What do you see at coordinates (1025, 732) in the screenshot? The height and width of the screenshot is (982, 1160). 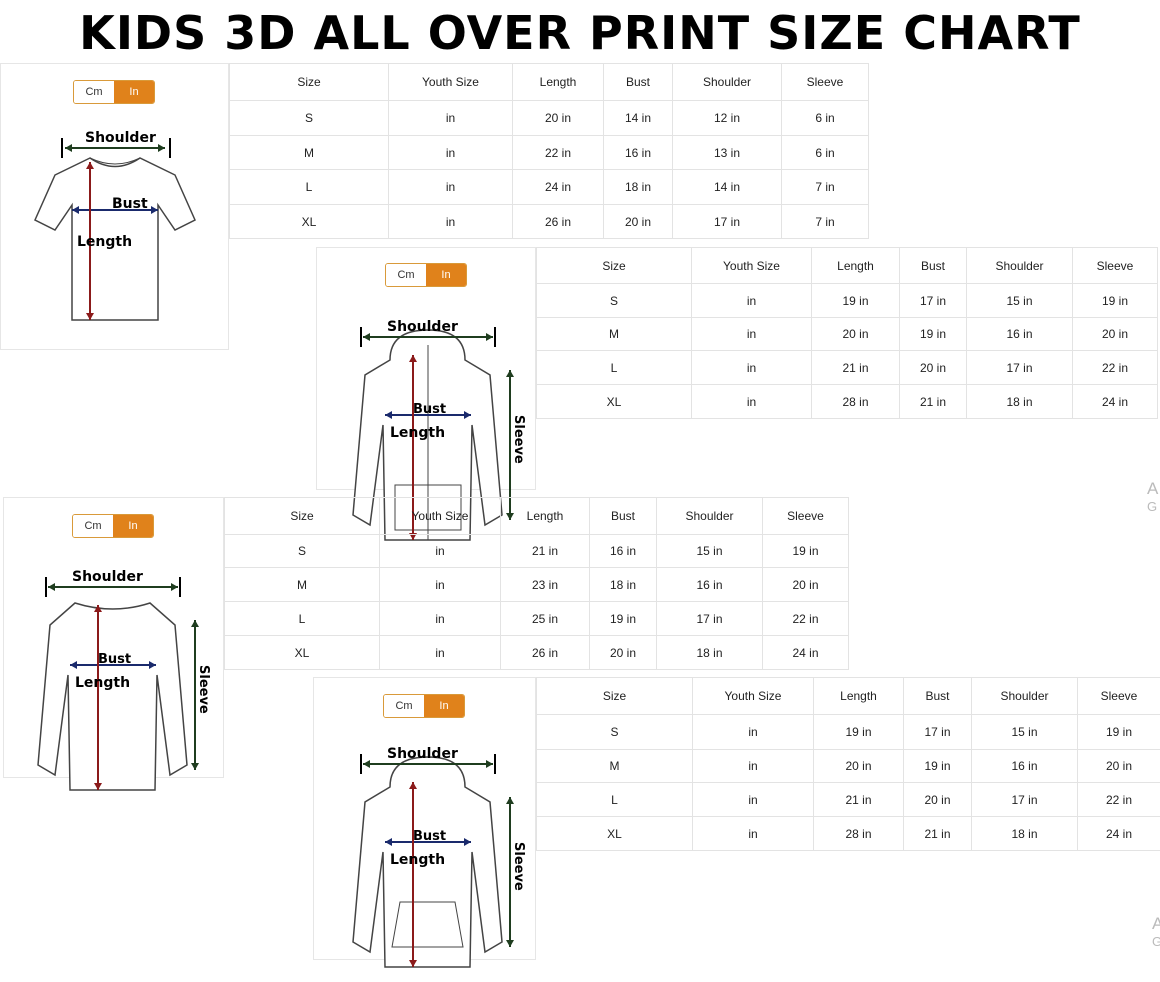 I see `table-cell: 15 in` at bounding box center [1025, 732].